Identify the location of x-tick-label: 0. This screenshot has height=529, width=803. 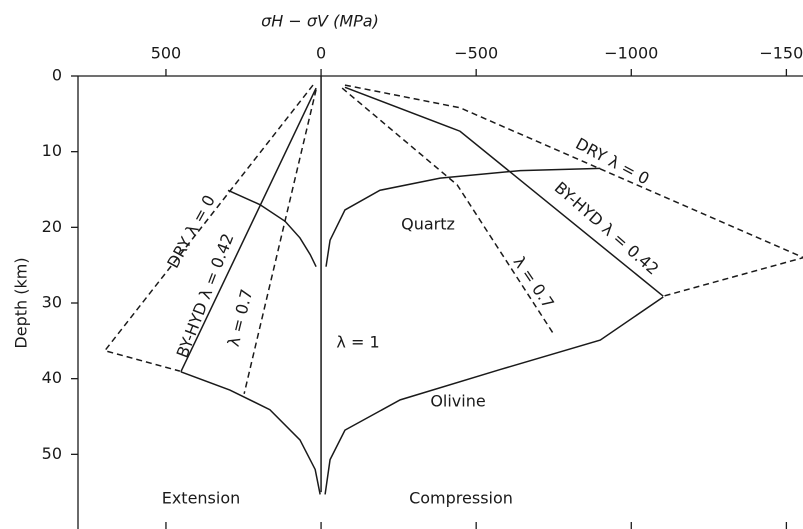
(321, 53).